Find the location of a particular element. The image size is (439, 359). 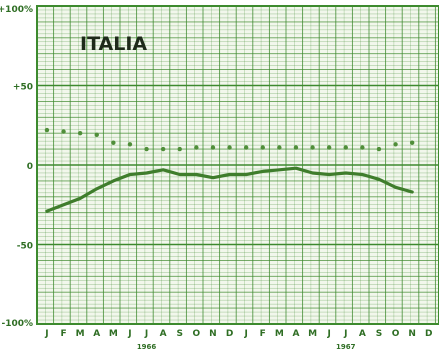

y-tick-label: -100% is located at coordinates (17, 324).